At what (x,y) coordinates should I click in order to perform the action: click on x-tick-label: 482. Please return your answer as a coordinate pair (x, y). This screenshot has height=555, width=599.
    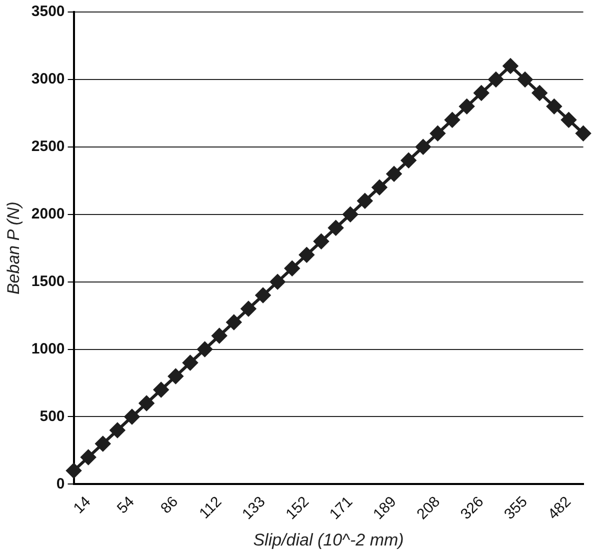
    Looking at the image, I should click on (559, 508).